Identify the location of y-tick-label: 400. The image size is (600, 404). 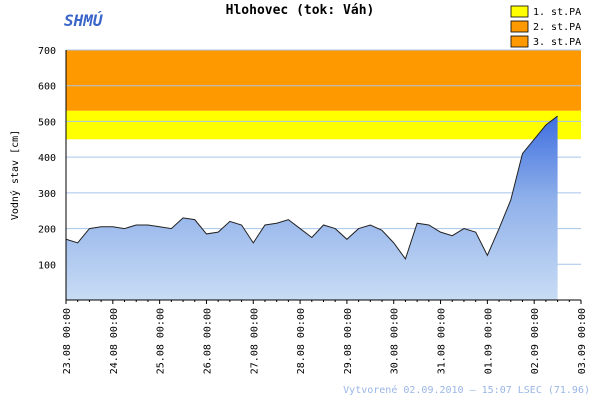
(47, 158).